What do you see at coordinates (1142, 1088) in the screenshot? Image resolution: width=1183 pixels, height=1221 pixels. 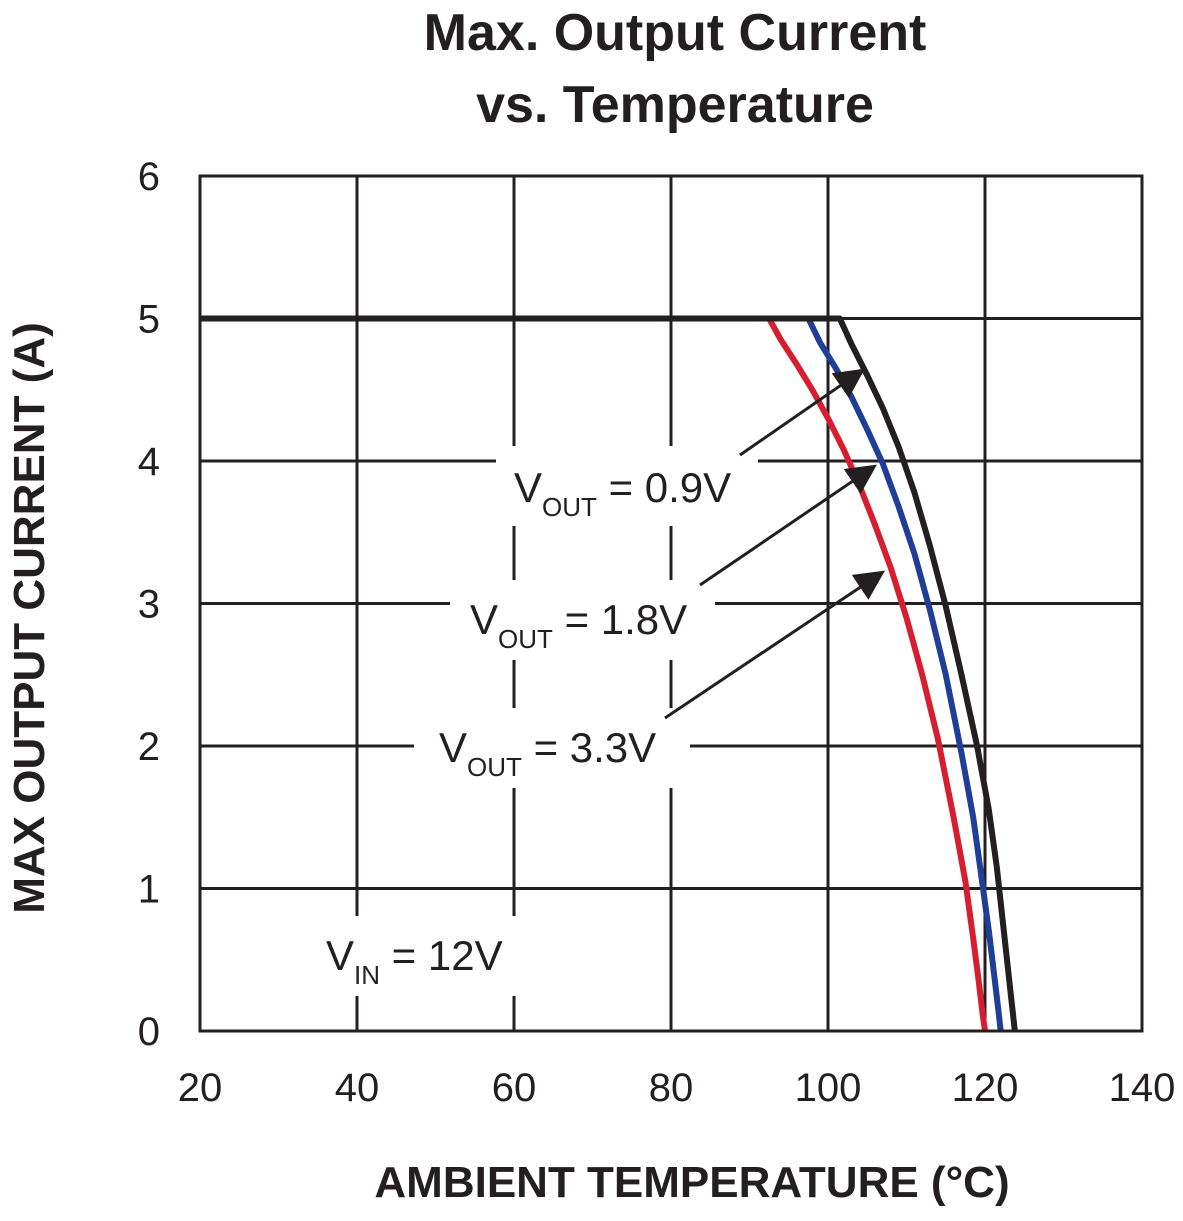 I see `x-tick-label-140: 140` at bounding box center [1142, 1088].